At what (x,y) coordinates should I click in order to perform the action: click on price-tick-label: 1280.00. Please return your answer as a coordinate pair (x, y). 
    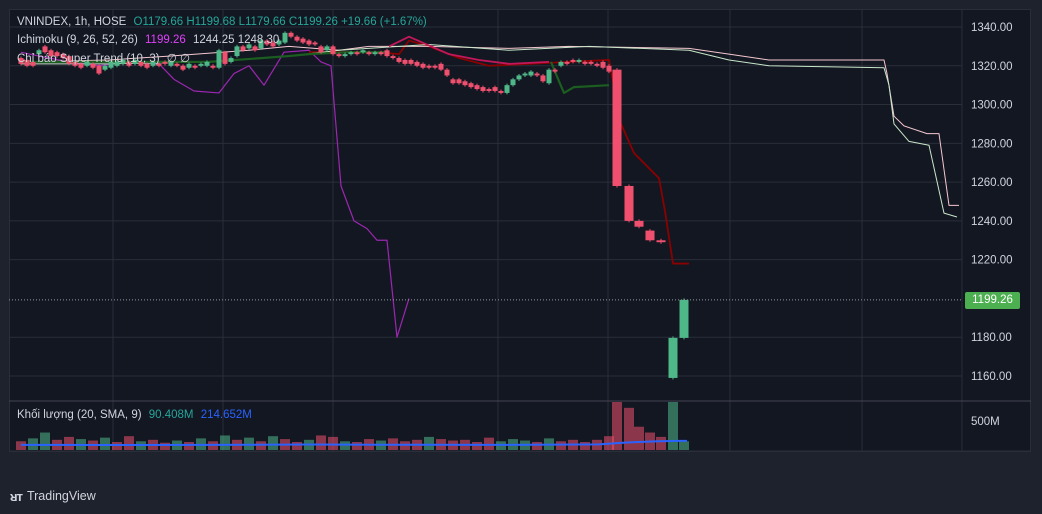
    Looking at the image, I should click on (992, 144).